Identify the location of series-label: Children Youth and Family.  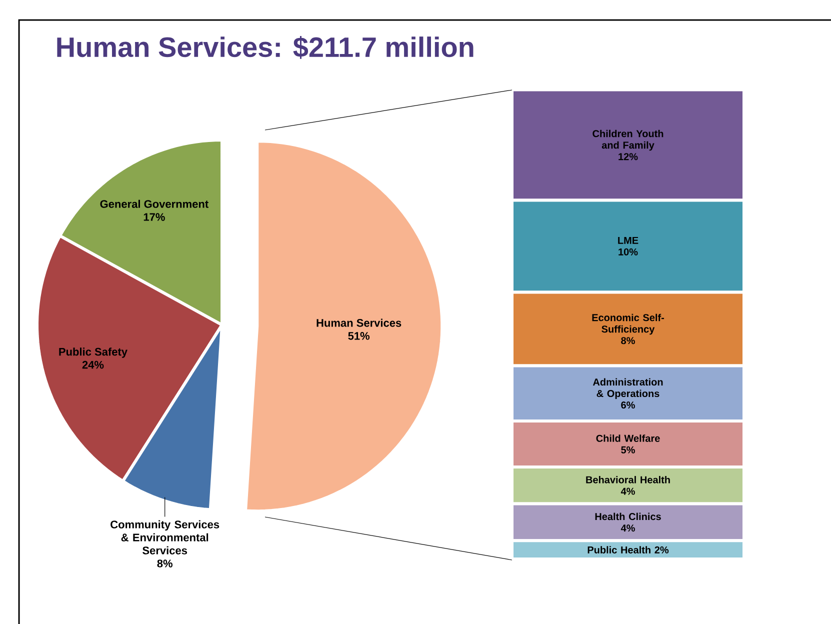
(628, 140).